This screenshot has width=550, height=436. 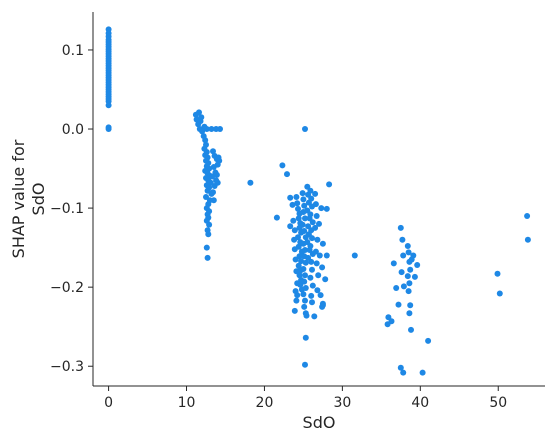 What do you see at coordinates (187, 403) in the screenshot?
I see `x-tick-label: 10` at bounding box center [187, 403].